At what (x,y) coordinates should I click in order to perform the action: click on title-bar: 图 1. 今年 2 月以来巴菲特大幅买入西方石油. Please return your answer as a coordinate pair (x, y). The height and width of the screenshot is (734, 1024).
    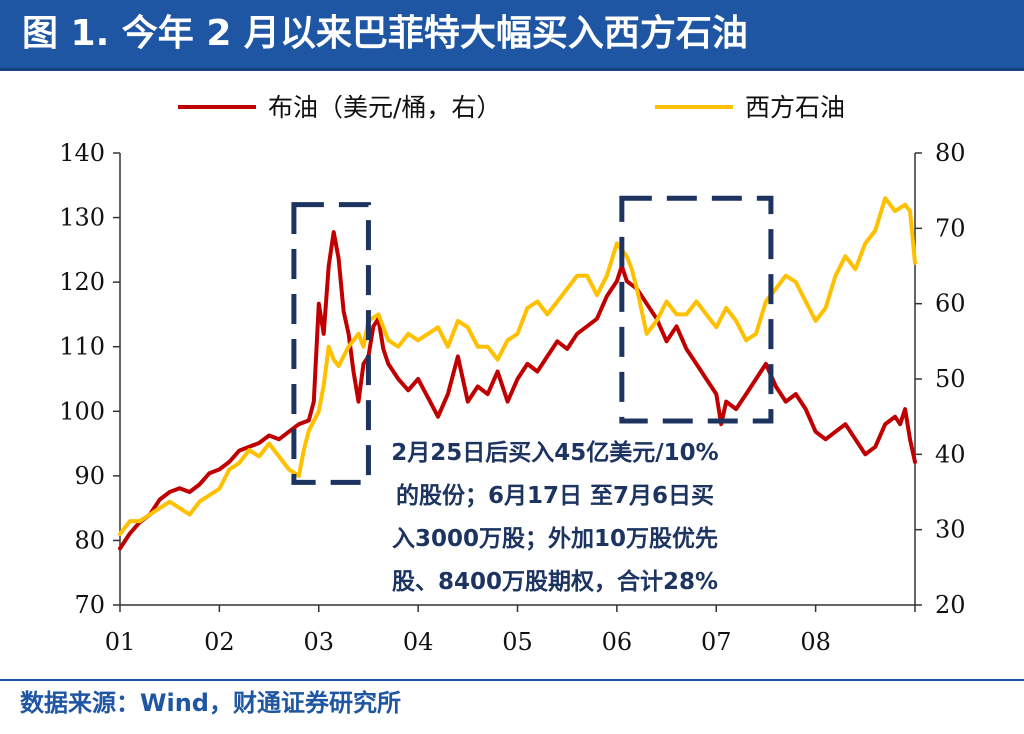
    Looking at the image, I should click on (512, 34).